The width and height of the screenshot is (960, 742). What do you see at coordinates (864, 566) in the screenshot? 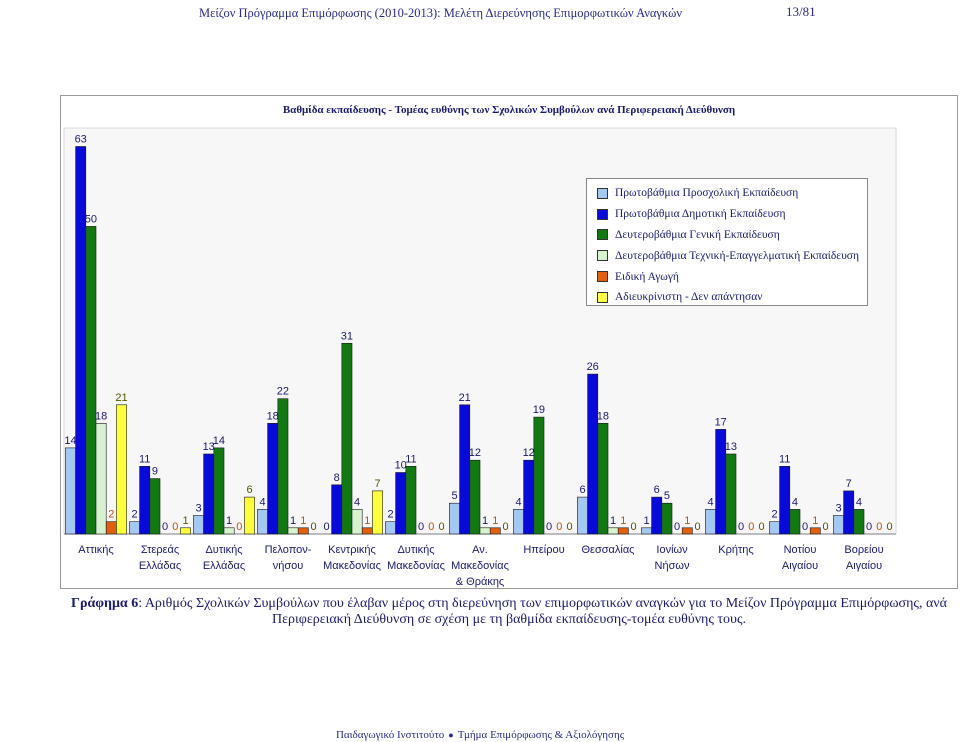
I see `x-tick-label: Αιγαίου` at bounding box center [864, 566].